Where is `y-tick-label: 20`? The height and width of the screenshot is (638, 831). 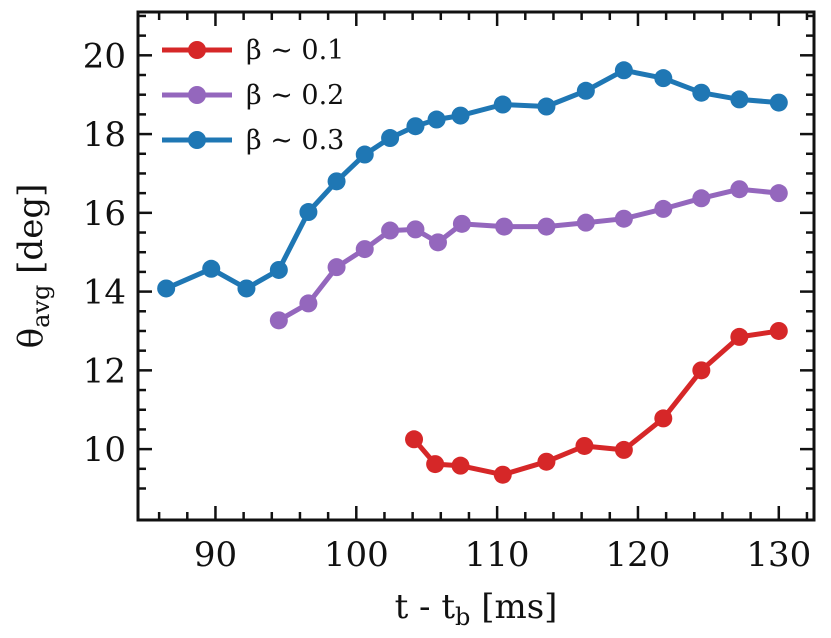 y-tick-label: 20 is located at coordinates (104, 56).